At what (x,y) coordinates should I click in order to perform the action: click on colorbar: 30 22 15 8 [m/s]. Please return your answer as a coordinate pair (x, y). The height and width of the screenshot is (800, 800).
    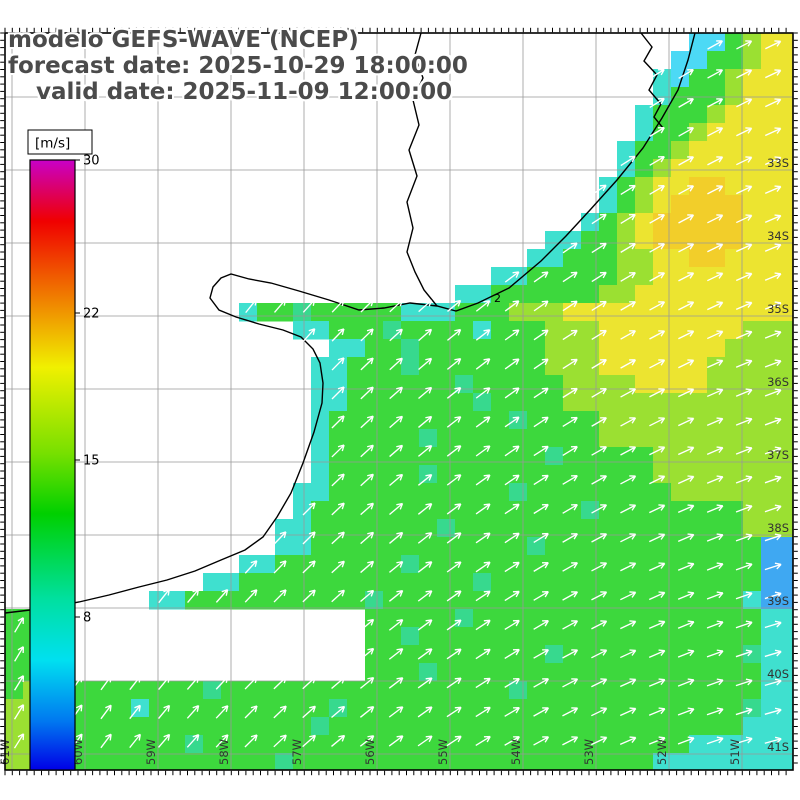
    Looking at the image, I should click on (63, 450).